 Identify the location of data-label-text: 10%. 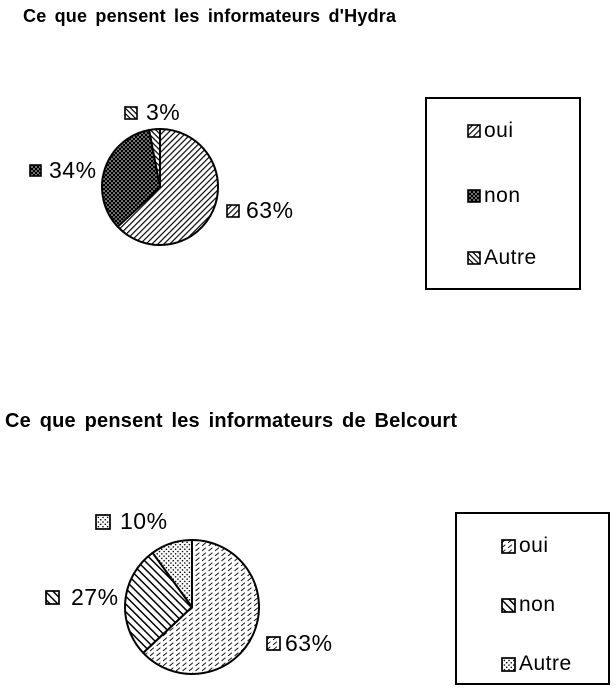
(144, 521).